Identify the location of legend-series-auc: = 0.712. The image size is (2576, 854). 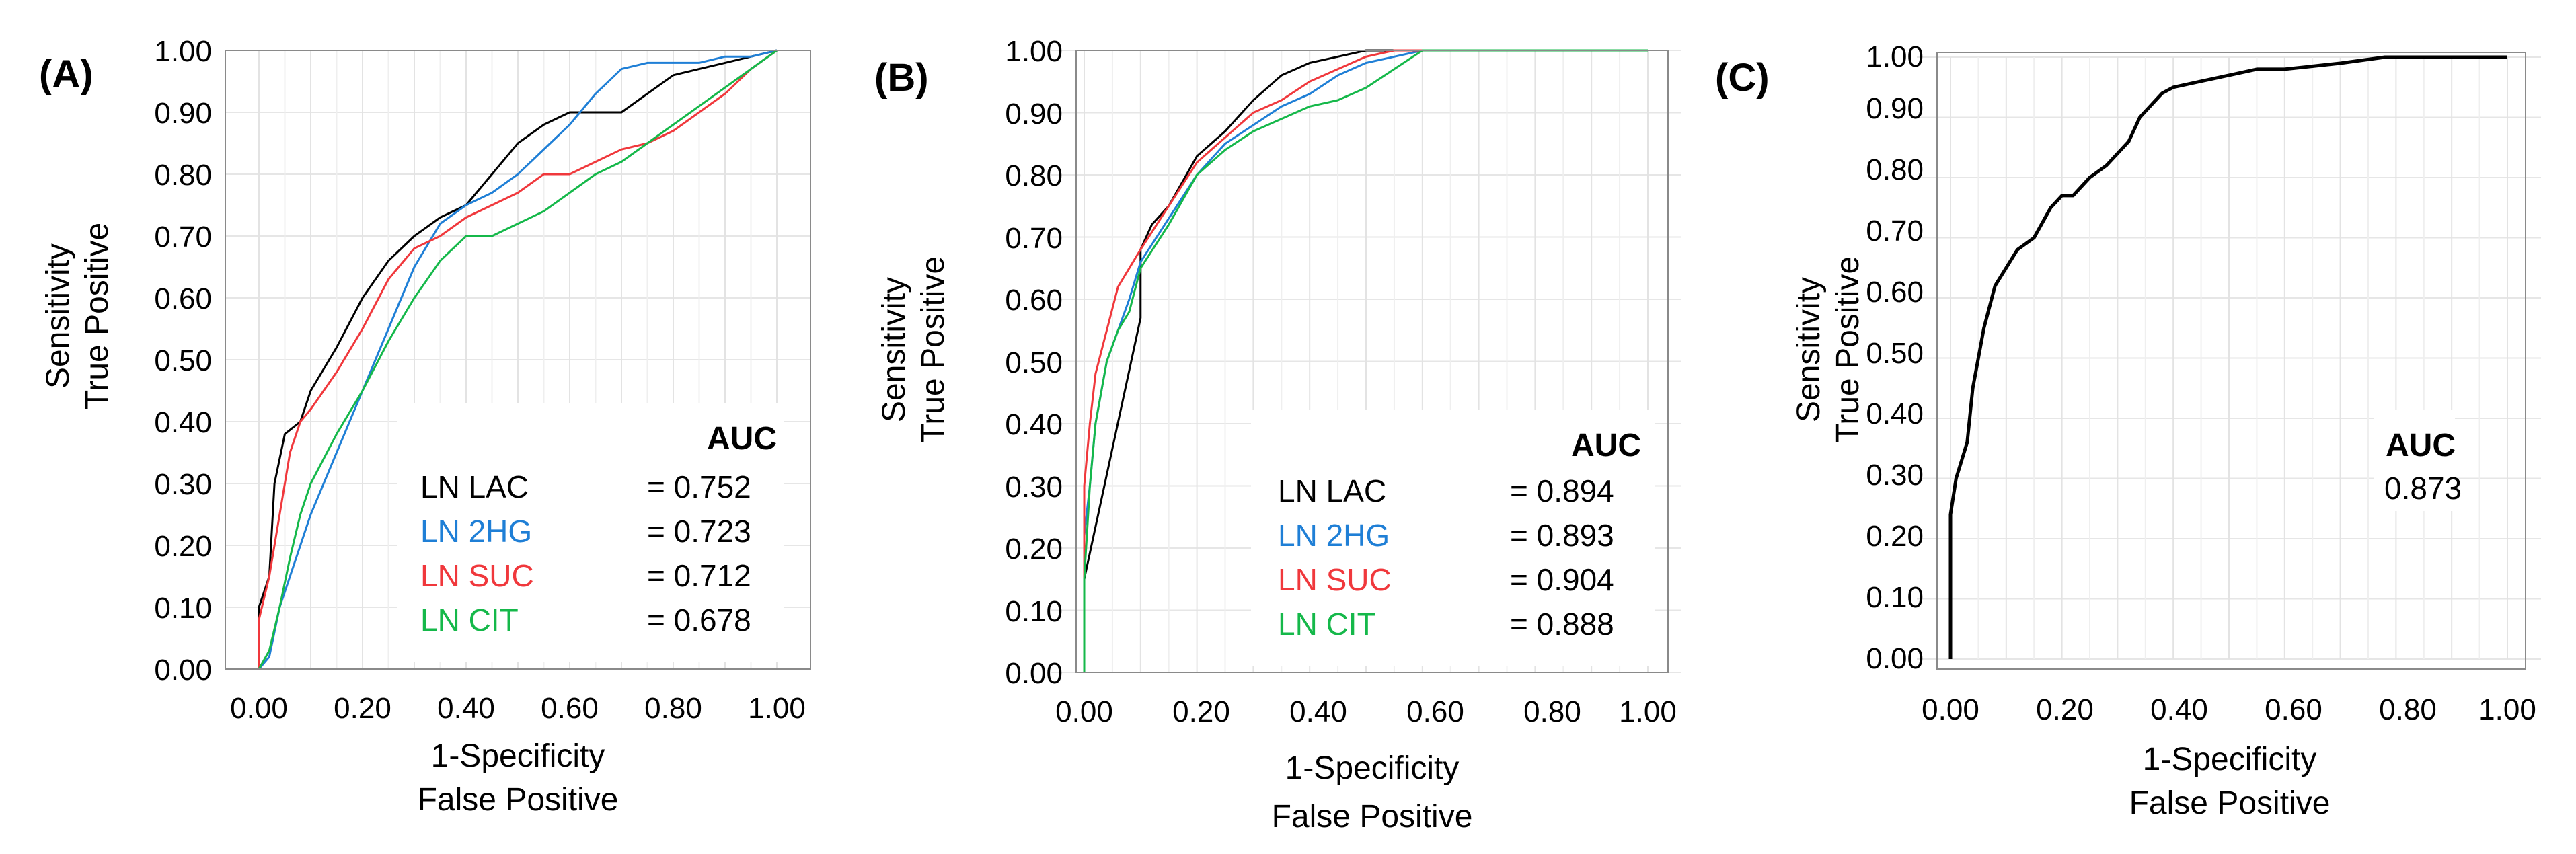
(699, 576).